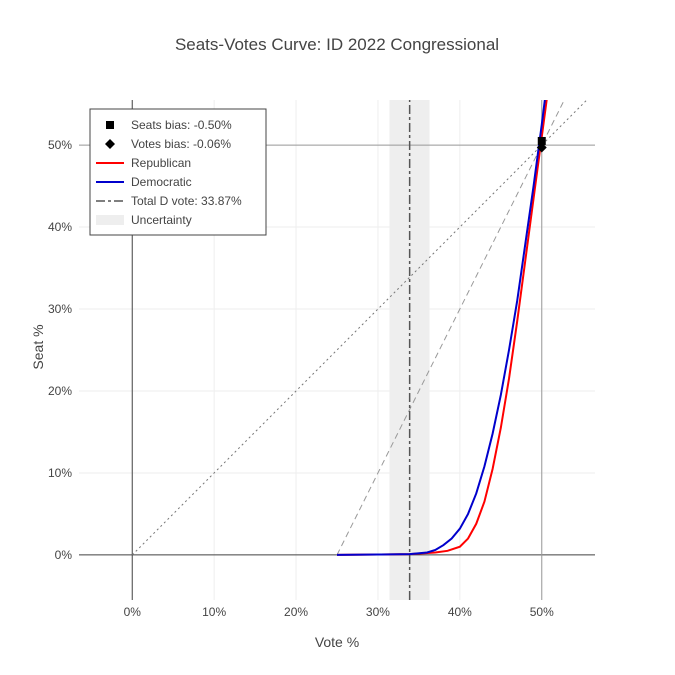 This screenshot has height=675, width=675. Describe the element at coordinates (542, 612) in the screenshot. I see `x-tick-label: 50%` at that location.